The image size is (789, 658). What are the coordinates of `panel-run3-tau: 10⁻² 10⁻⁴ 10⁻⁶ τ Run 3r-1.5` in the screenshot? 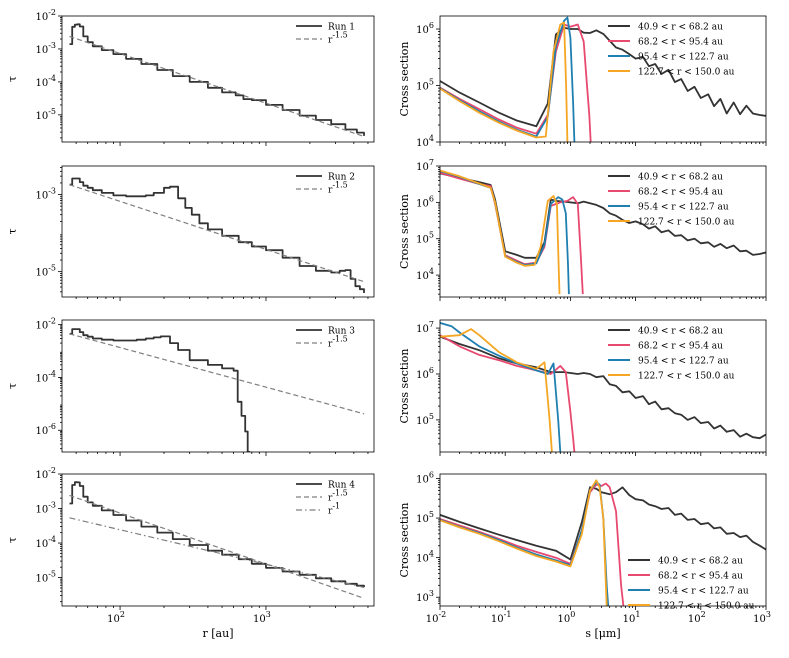 It's located at (190, 386).